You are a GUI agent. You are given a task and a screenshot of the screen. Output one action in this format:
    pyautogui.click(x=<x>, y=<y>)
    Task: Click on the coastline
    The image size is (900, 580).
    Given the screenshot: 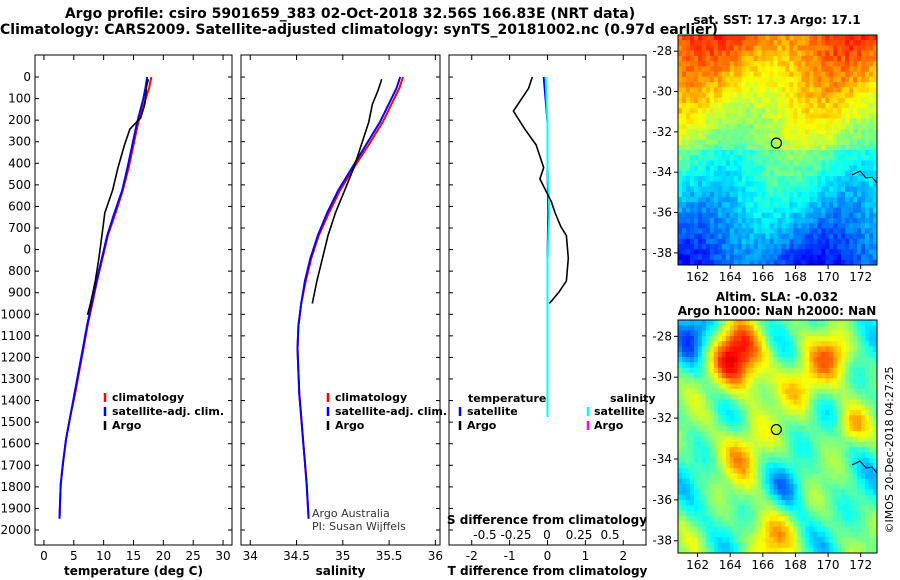 What is the action you would take?
    pyautogui.click(x=864, y=467)
    